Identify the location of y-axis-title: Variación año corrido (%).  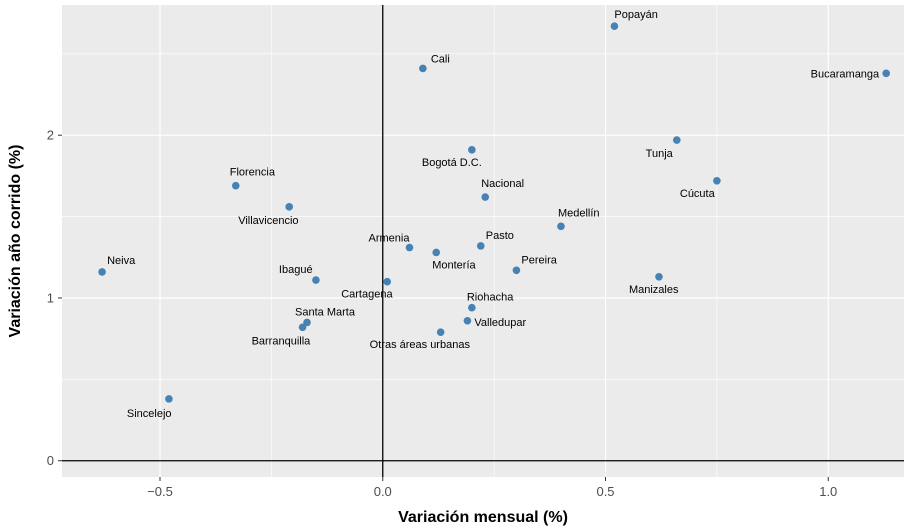
(15, 241).